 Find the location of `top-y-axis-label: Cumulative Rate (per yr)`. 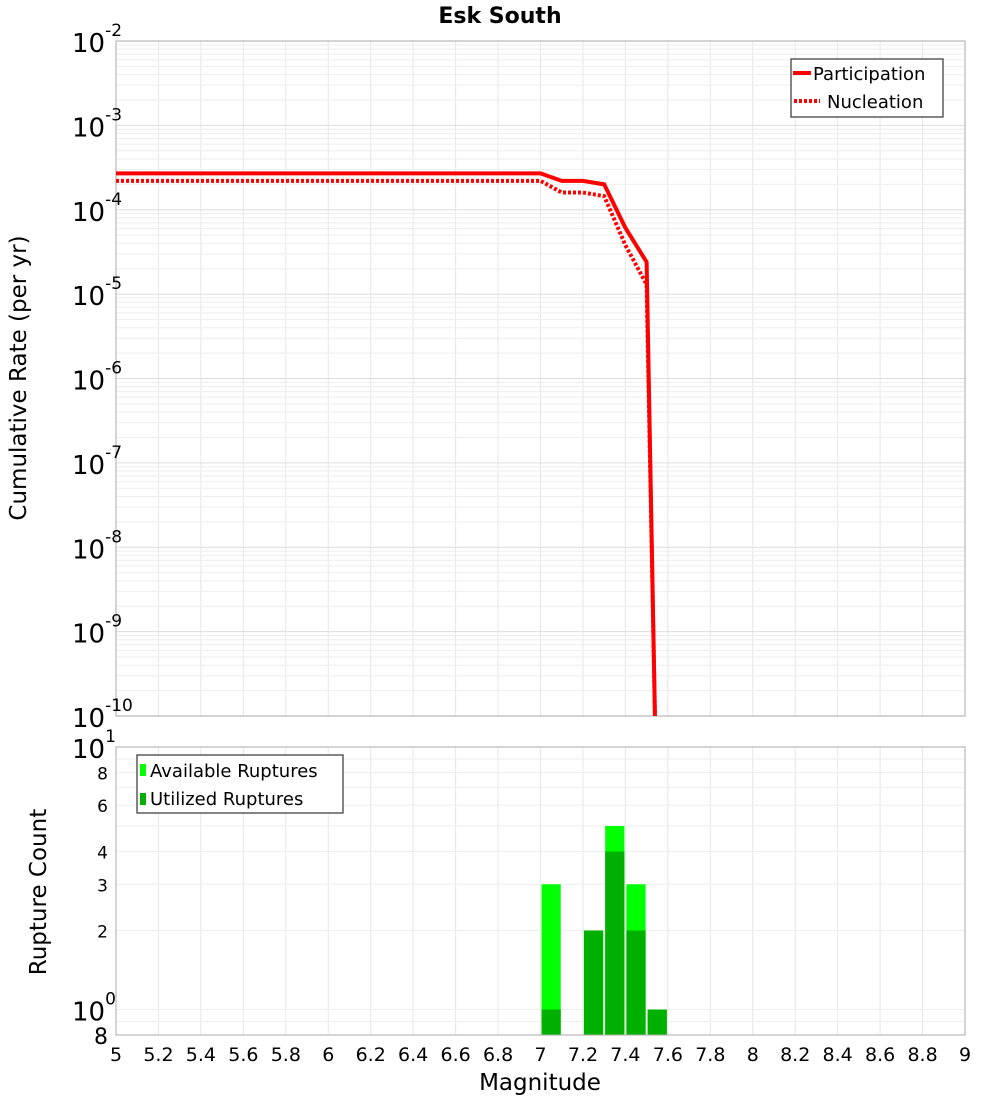

top-y-axis-label: Cumulative Rate (per yr) is located at coordinates (19, 377).